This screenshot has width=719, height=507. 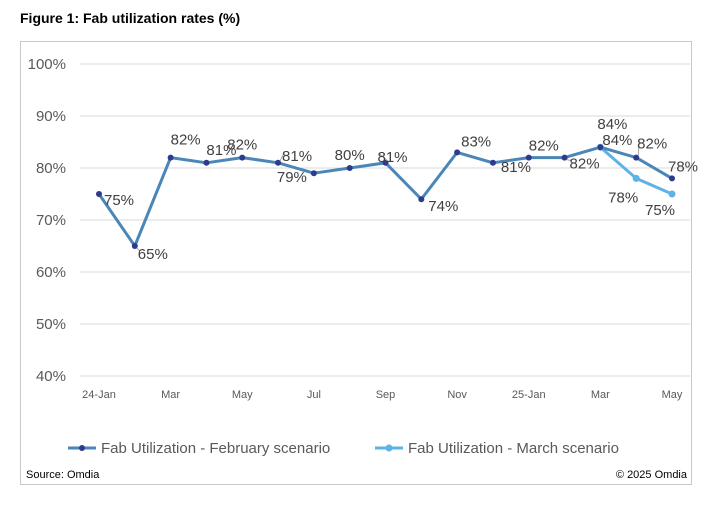 I want to click on data-label-march: 75%, so click(x=660, y=210).